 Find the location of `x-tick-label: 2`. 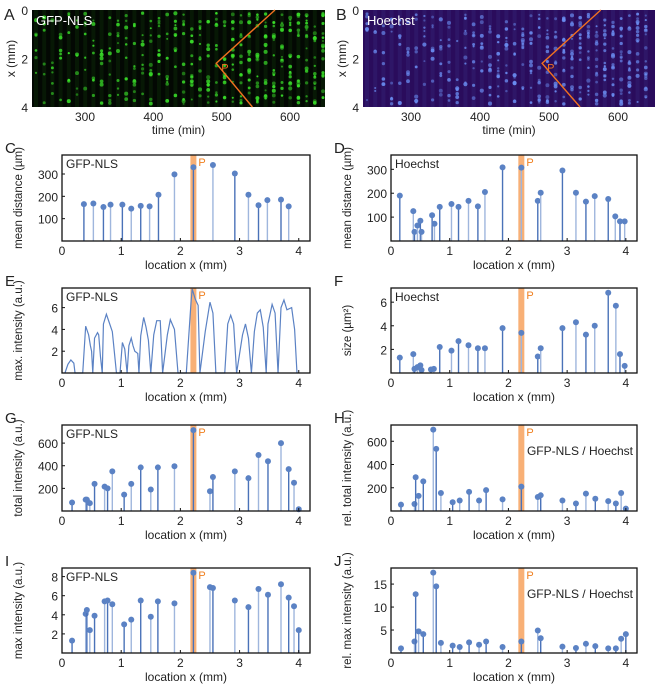

x-tick-label: 2 is located at coordinates (508, 383).